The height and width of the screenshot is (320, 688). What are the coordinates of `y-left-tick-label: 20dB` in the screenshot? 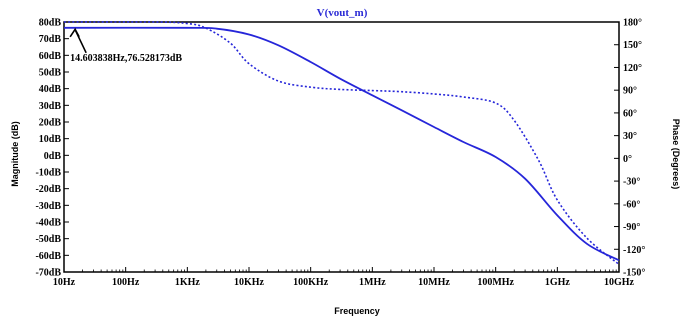 It's located at (50, 123).